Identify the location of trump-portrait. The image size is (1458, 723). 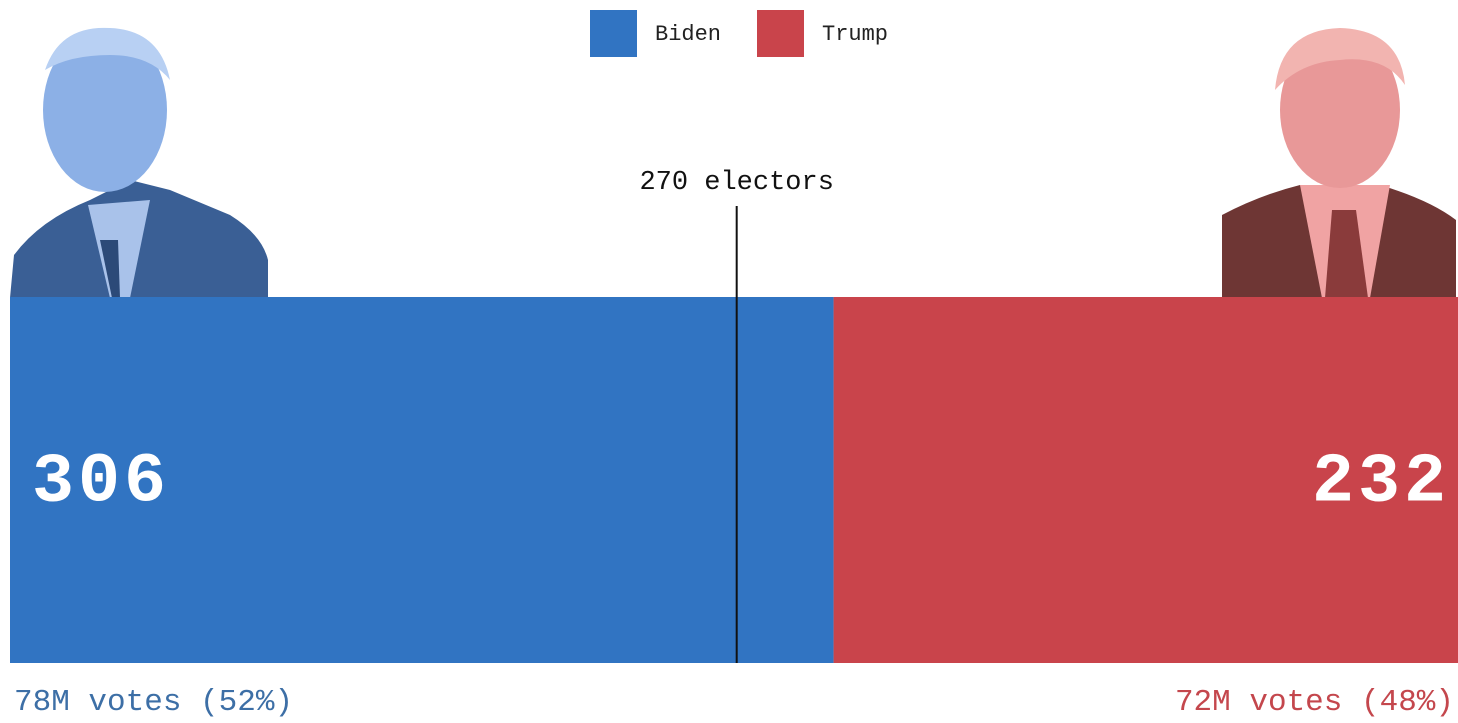
(1339, 163).